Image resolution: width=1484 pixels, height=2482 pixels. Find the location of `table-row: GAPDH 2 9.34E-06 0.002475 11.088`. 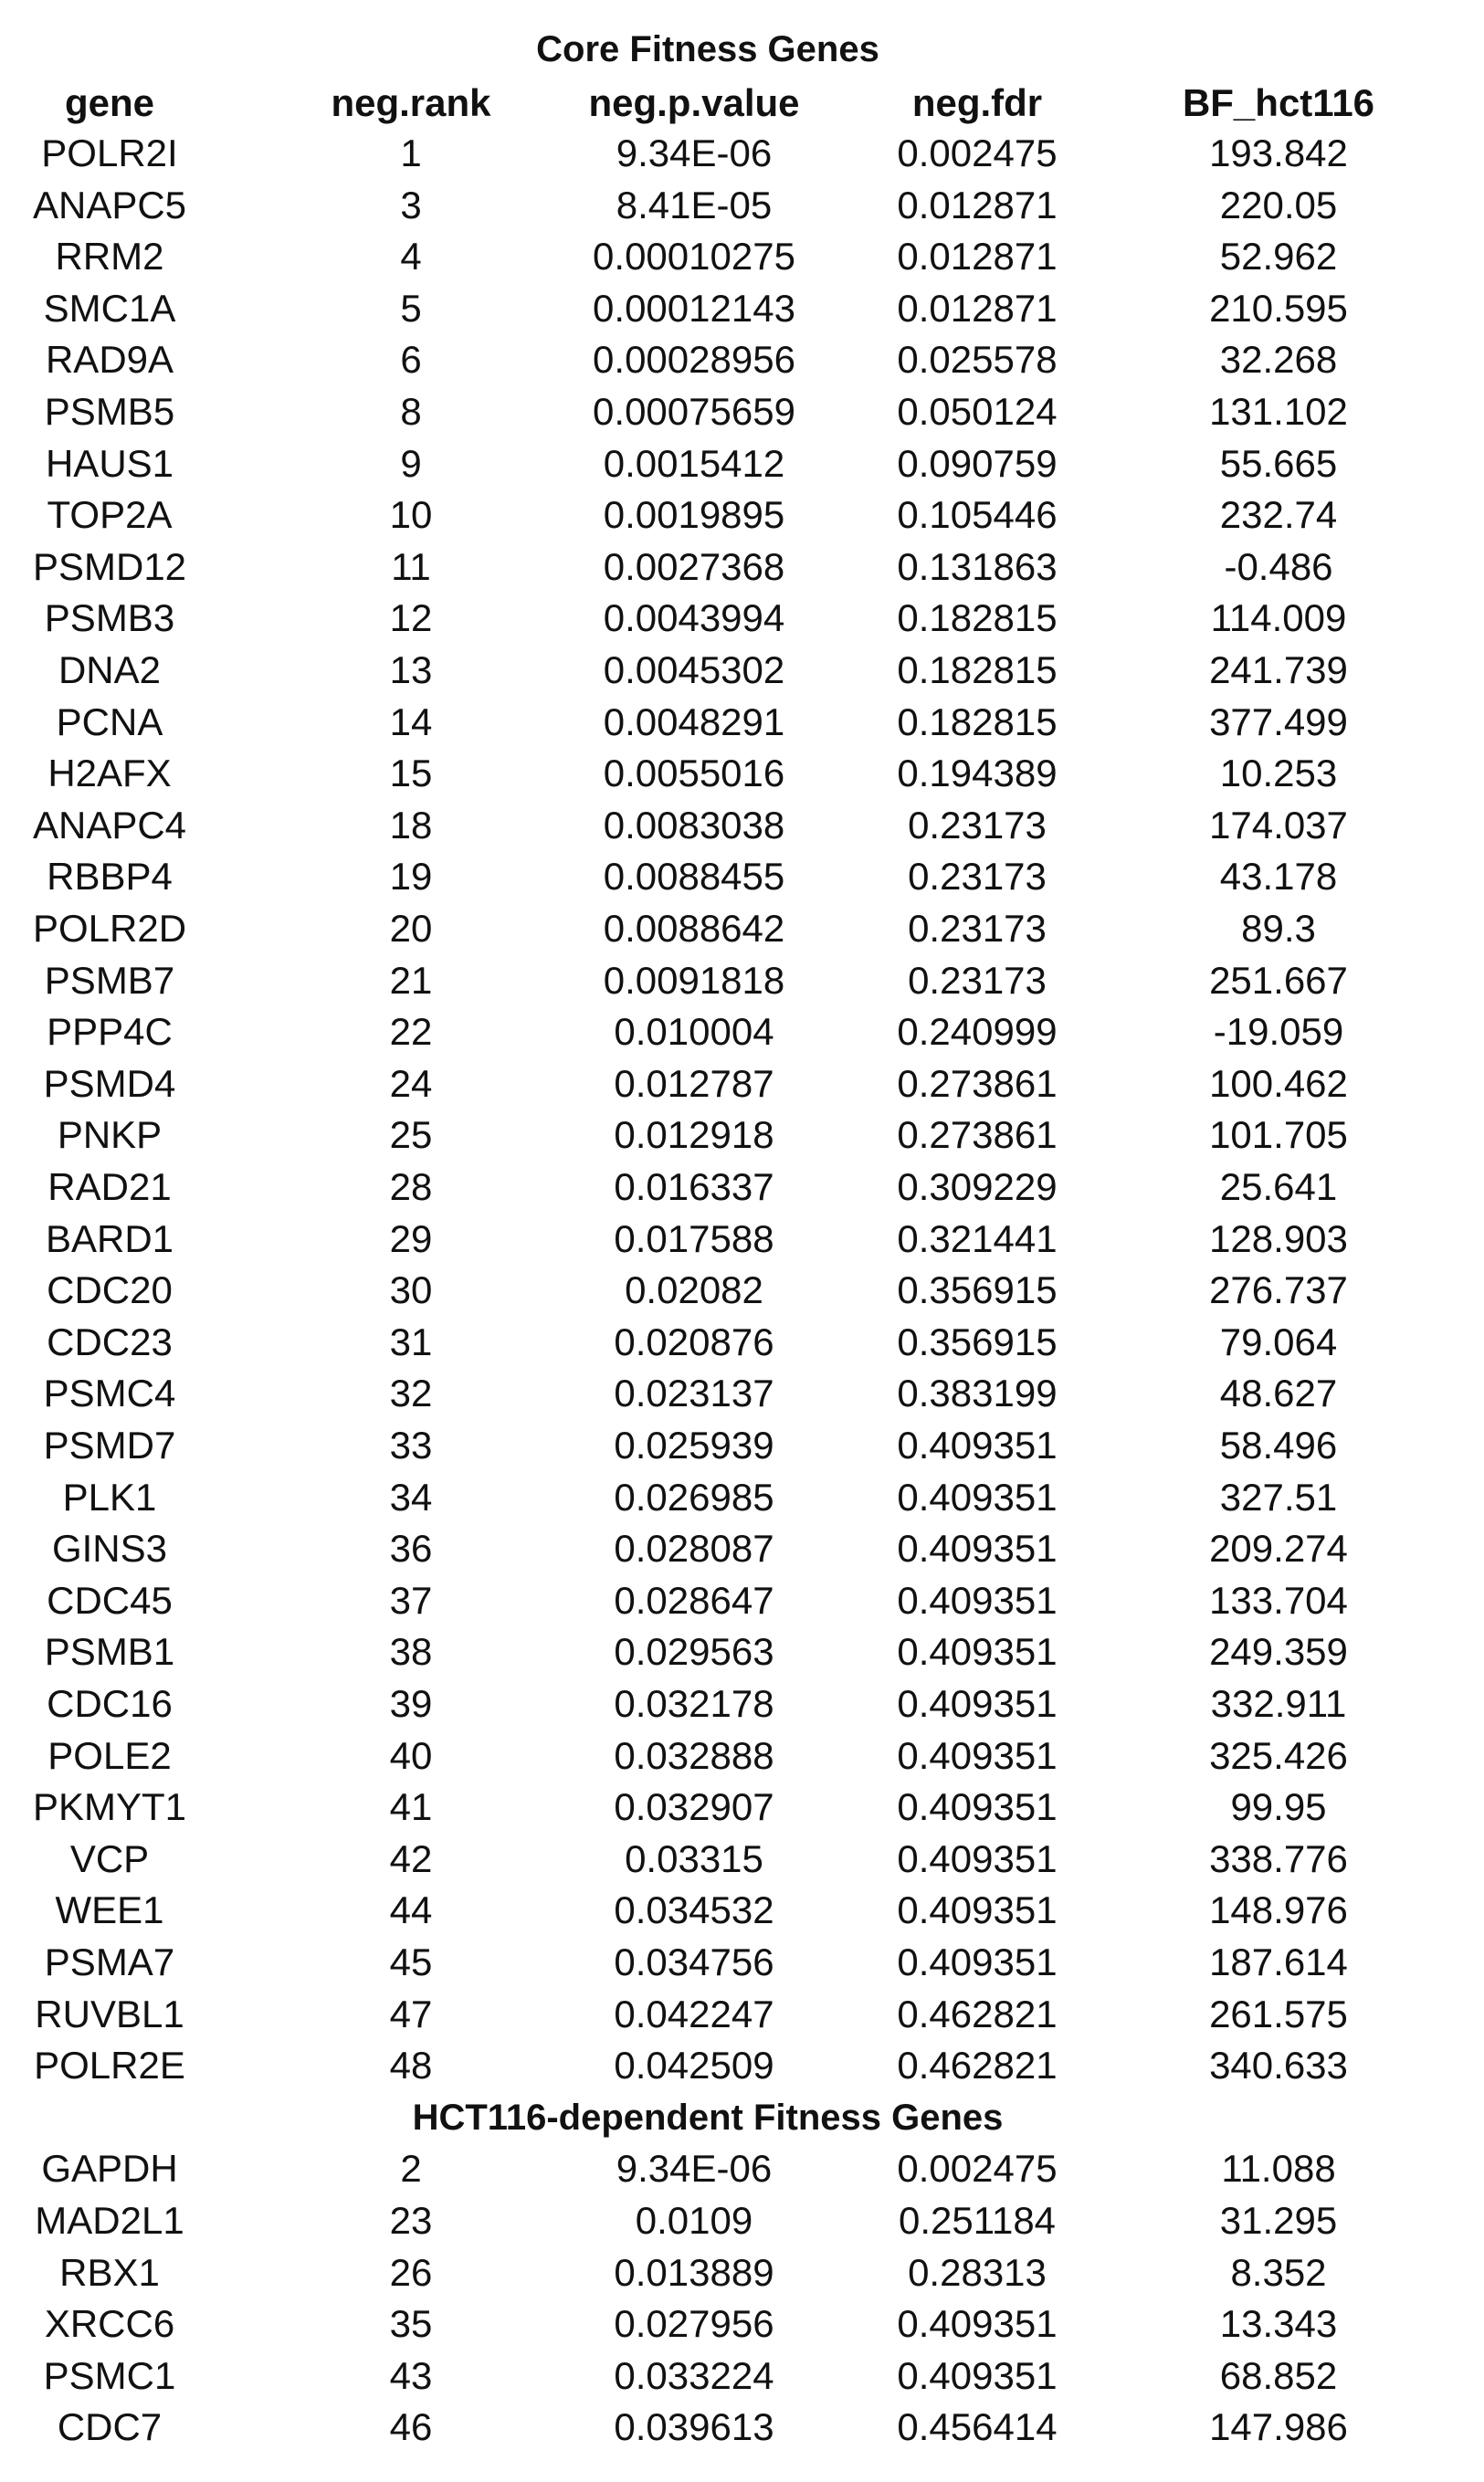

table-row: GAPDH 2 9.34E-06 0.002475 11.088 is located at coordinates (708, 2168).